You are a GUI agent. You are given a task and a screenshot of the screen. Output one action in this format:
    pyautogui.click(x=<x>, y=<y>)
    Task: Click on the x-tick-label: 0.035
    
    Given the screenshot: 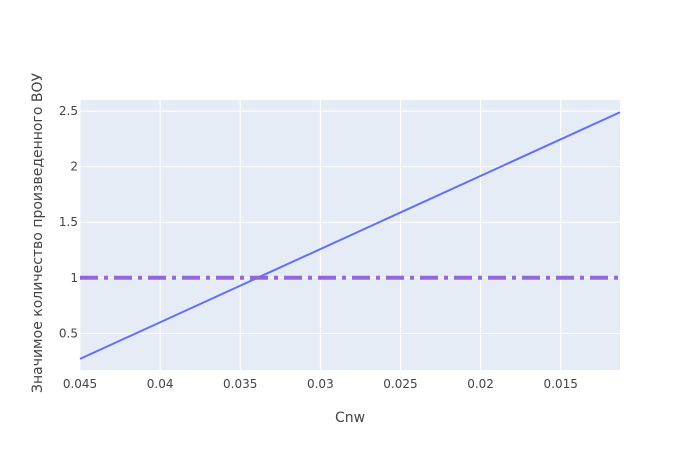 What is the action you would take?
    pyautogui.click(x=240, y=384)
    